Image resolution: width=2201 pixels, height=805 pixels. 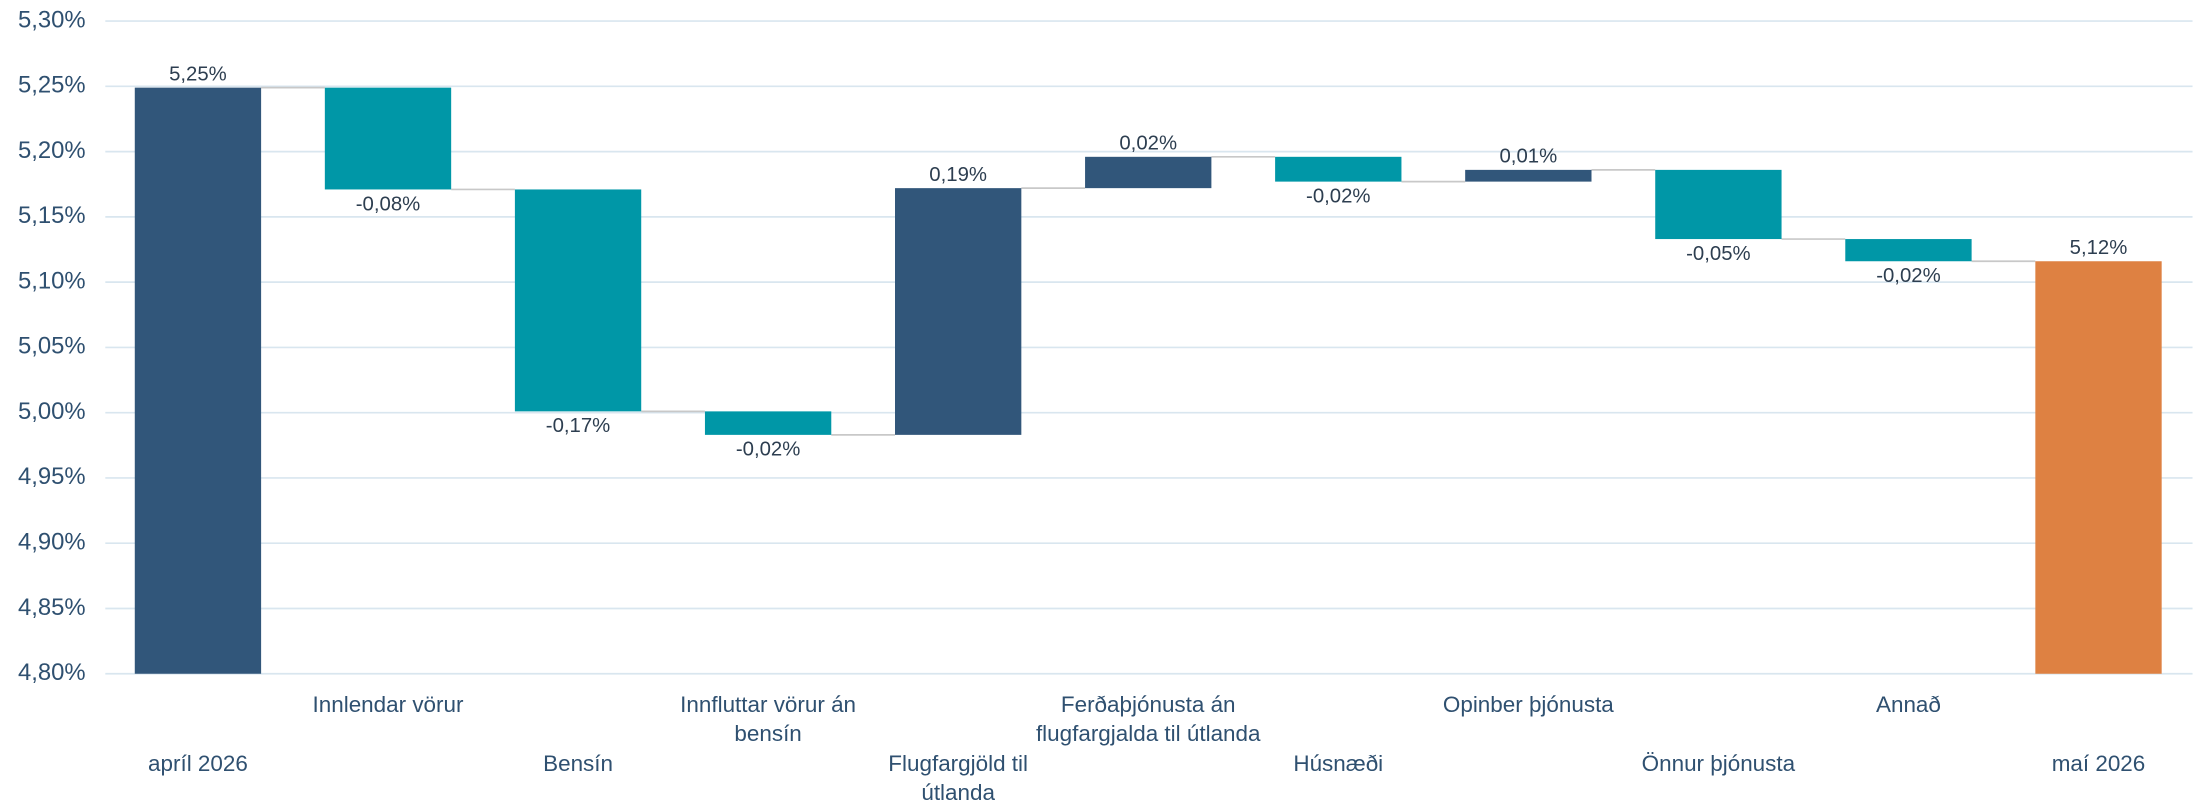 I want to click on data-label: 0,01%, so click(x=1528, y=157).